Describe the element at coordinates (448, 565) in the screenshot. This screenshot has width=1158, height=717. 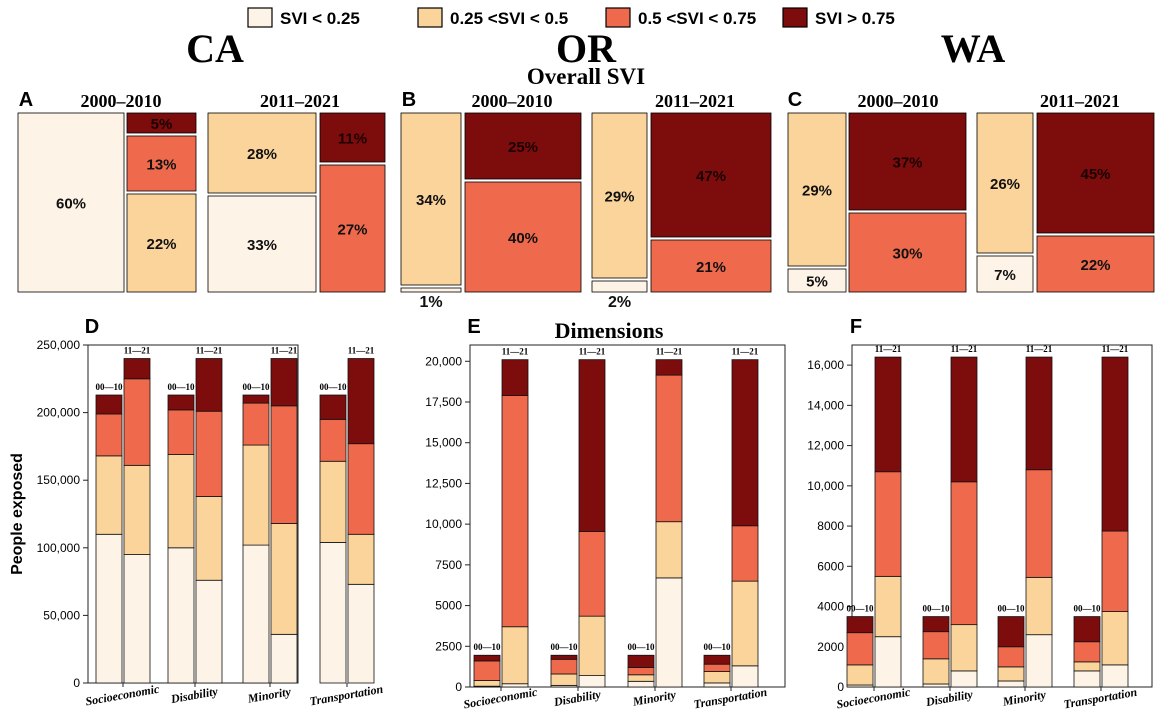
I see `y-tick-label: 7500` at that location.